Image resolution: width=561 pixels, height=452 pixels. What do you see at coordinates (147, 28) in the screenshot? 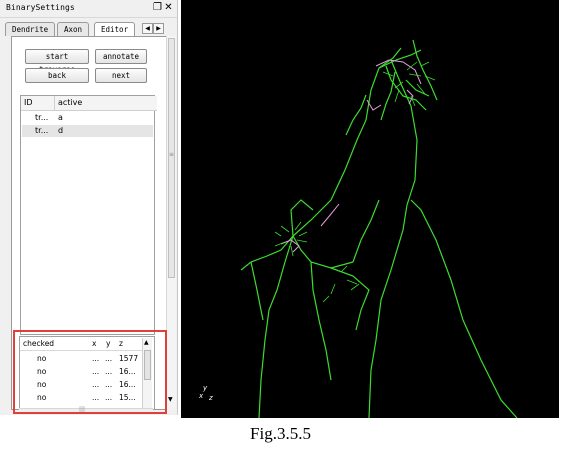
I see `tab-scroll-left-icon: ◀` at bounding box center [147, 28].